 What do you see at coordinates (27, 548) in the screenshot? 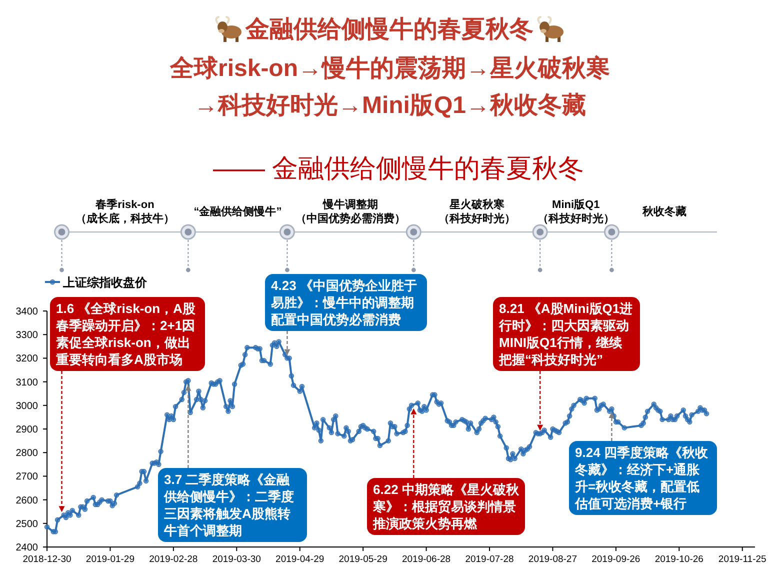
I see `y-tick-label: 2400` at bounding box center [27, 548].